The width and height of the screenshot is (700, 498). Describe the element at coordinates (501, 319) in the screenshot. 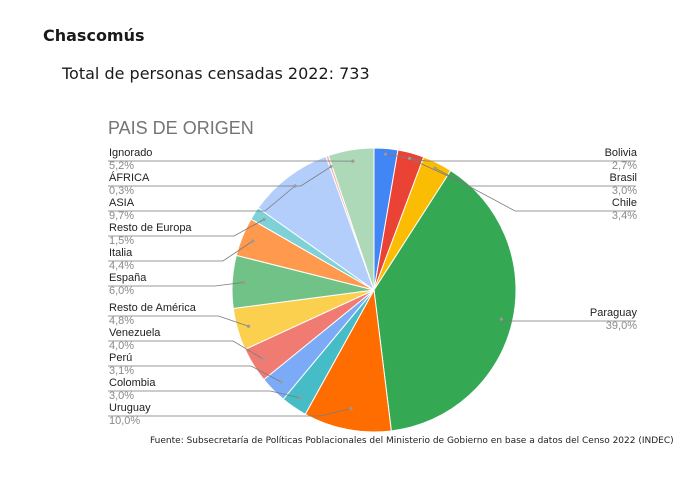

I see `leader-line-3-dot` at that location.